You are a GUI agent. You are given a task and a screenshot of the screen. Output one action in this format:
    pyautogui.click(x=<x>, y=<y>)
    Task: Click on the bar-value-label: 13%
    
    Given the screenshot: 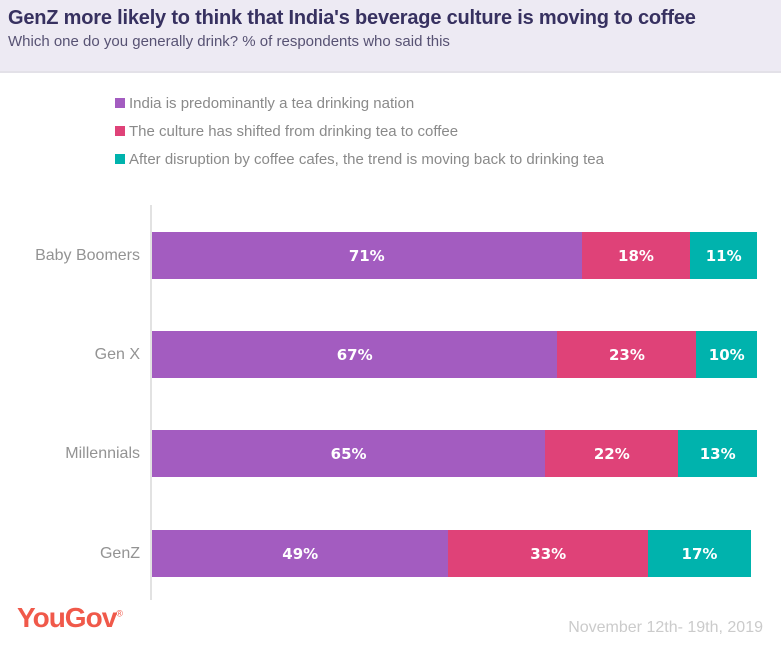 What is the action you would take?
    pyautogui.click(x=717, y=453)
    